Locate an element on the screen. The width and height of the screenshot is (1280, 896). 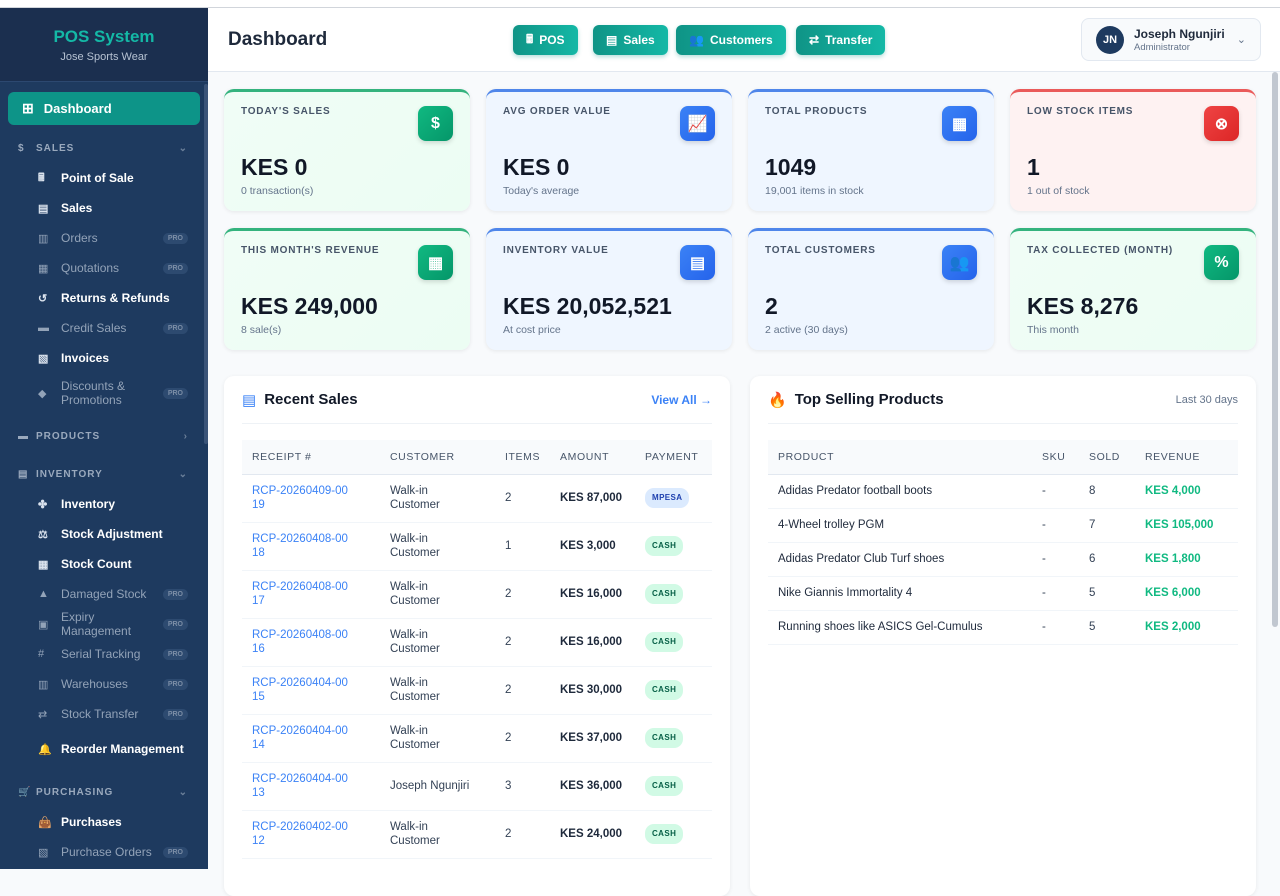
sidebar-item-warehouses: ▥ Warehouses PRO is located at coordinates (104, 684).